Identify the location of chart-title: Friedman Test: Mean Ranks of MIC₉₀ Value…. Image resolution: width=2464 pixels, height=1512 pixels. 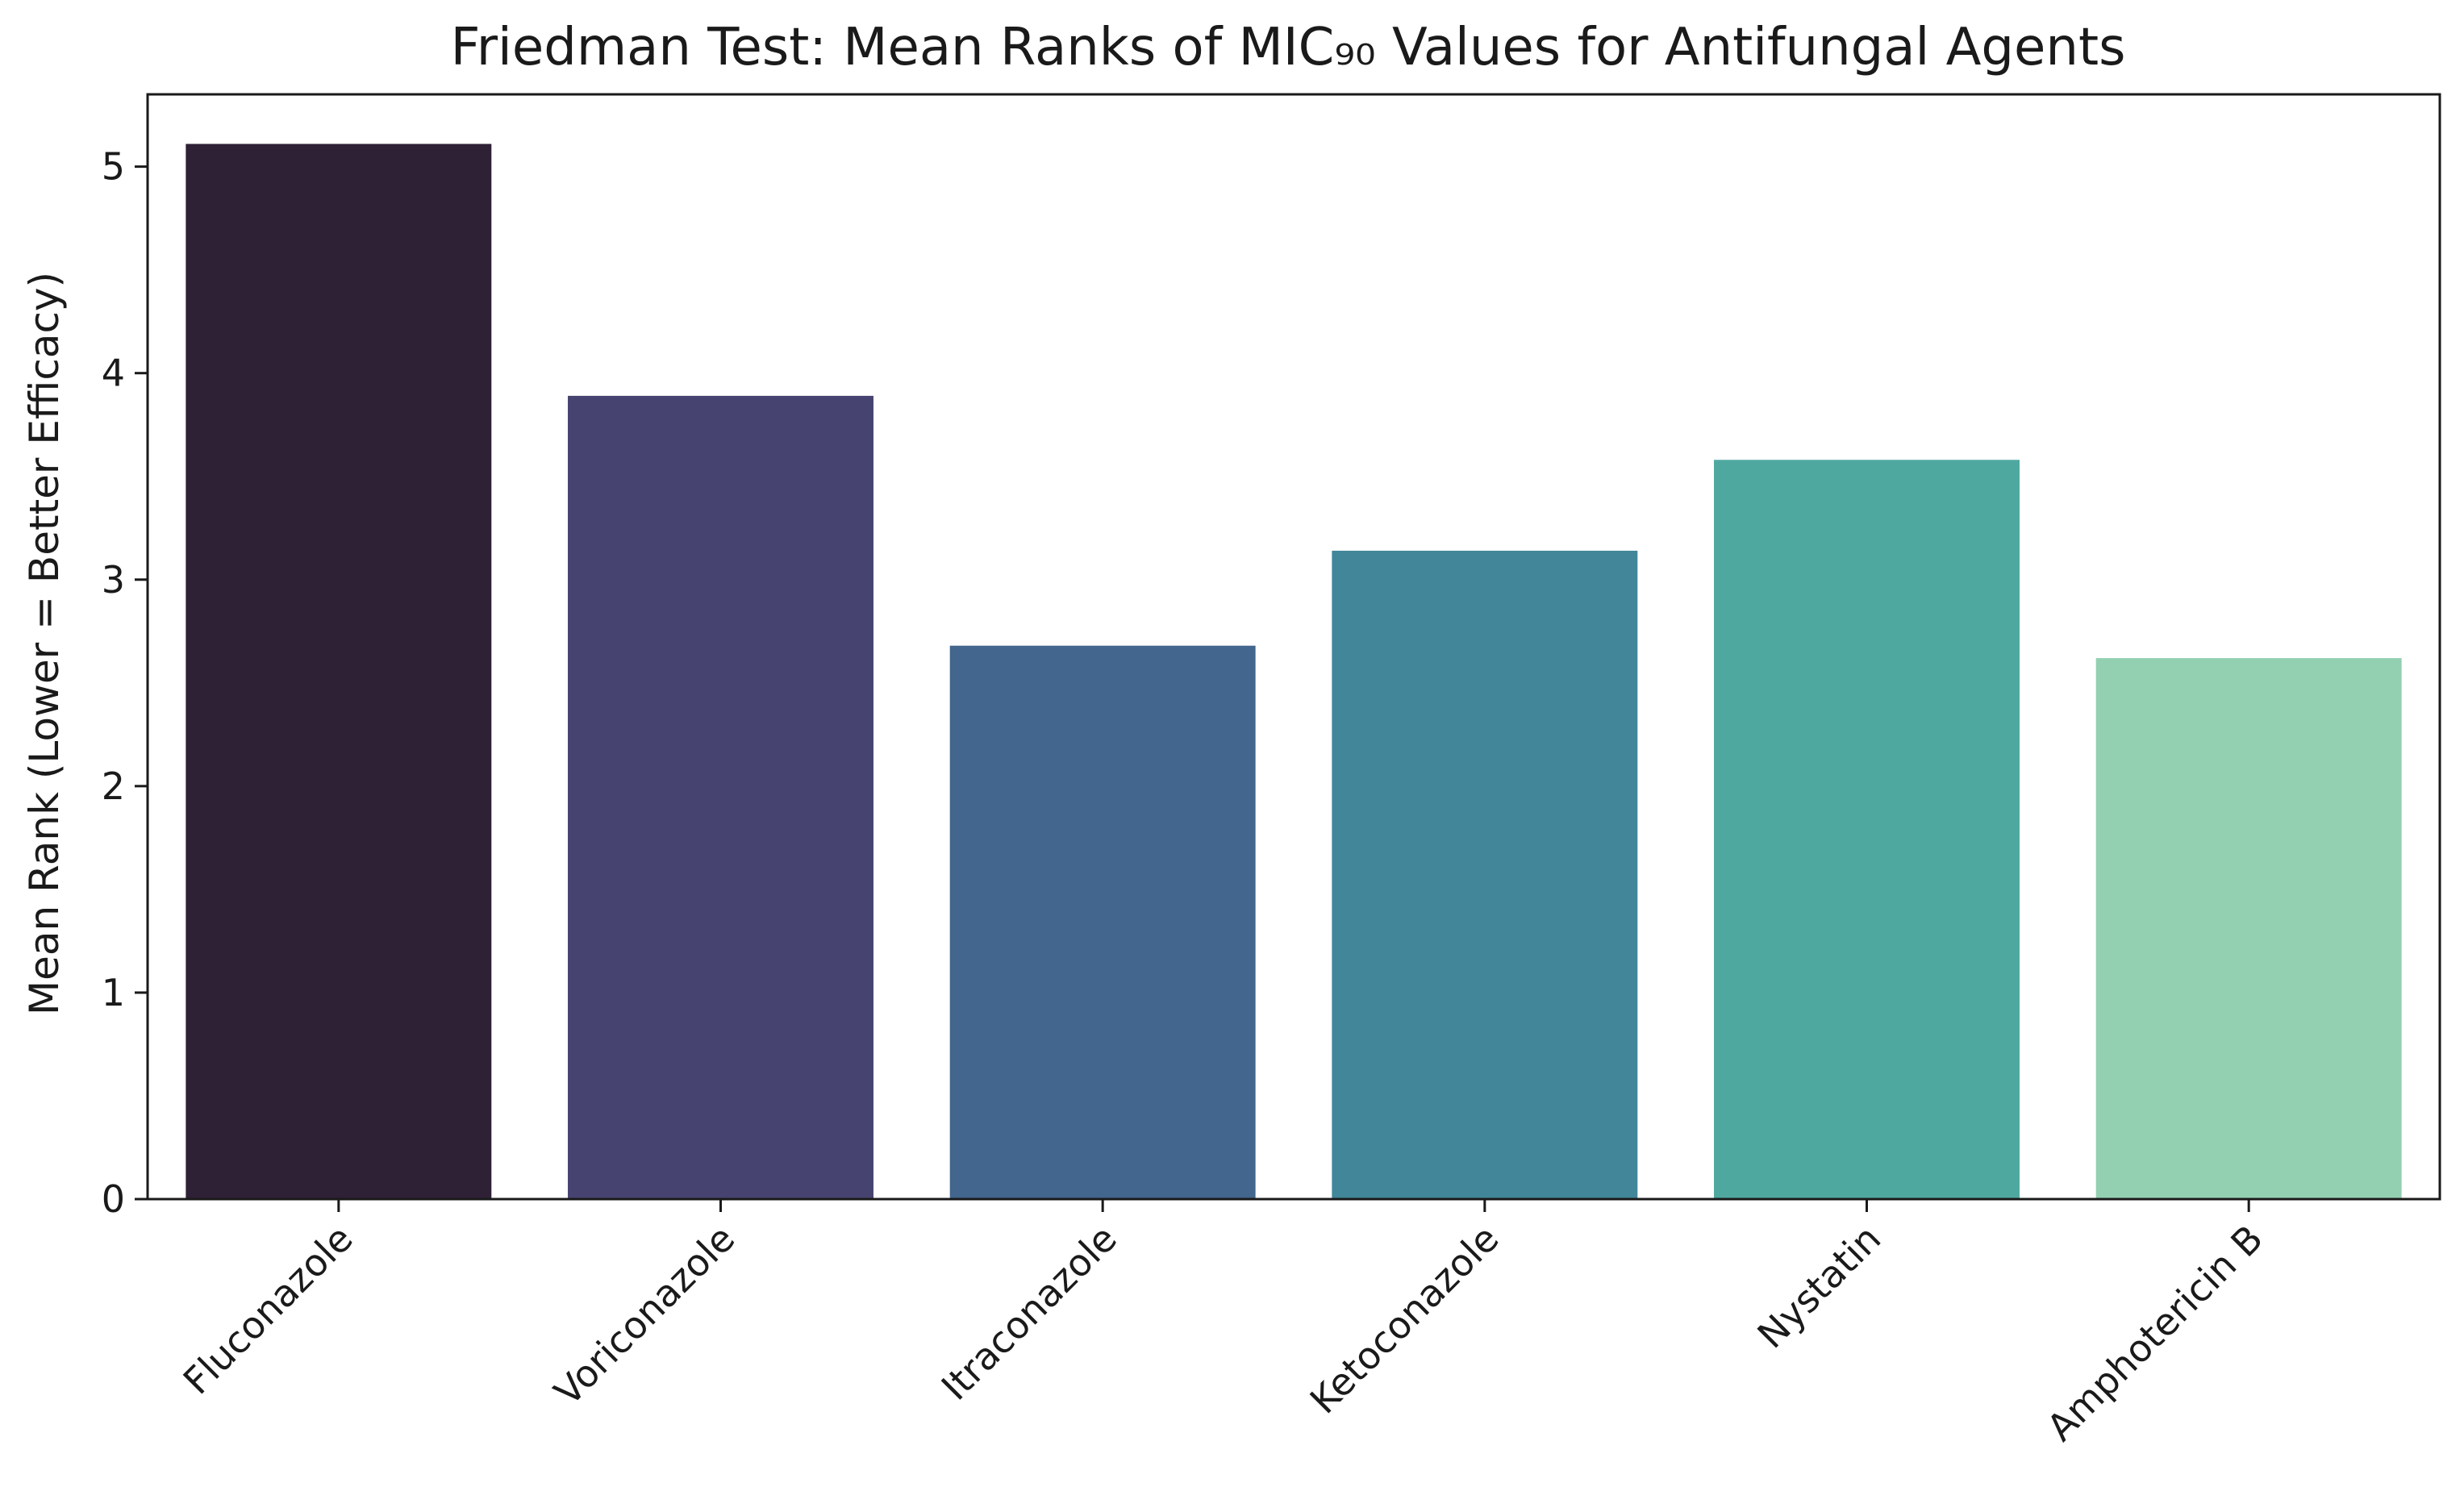
(1288, 47).